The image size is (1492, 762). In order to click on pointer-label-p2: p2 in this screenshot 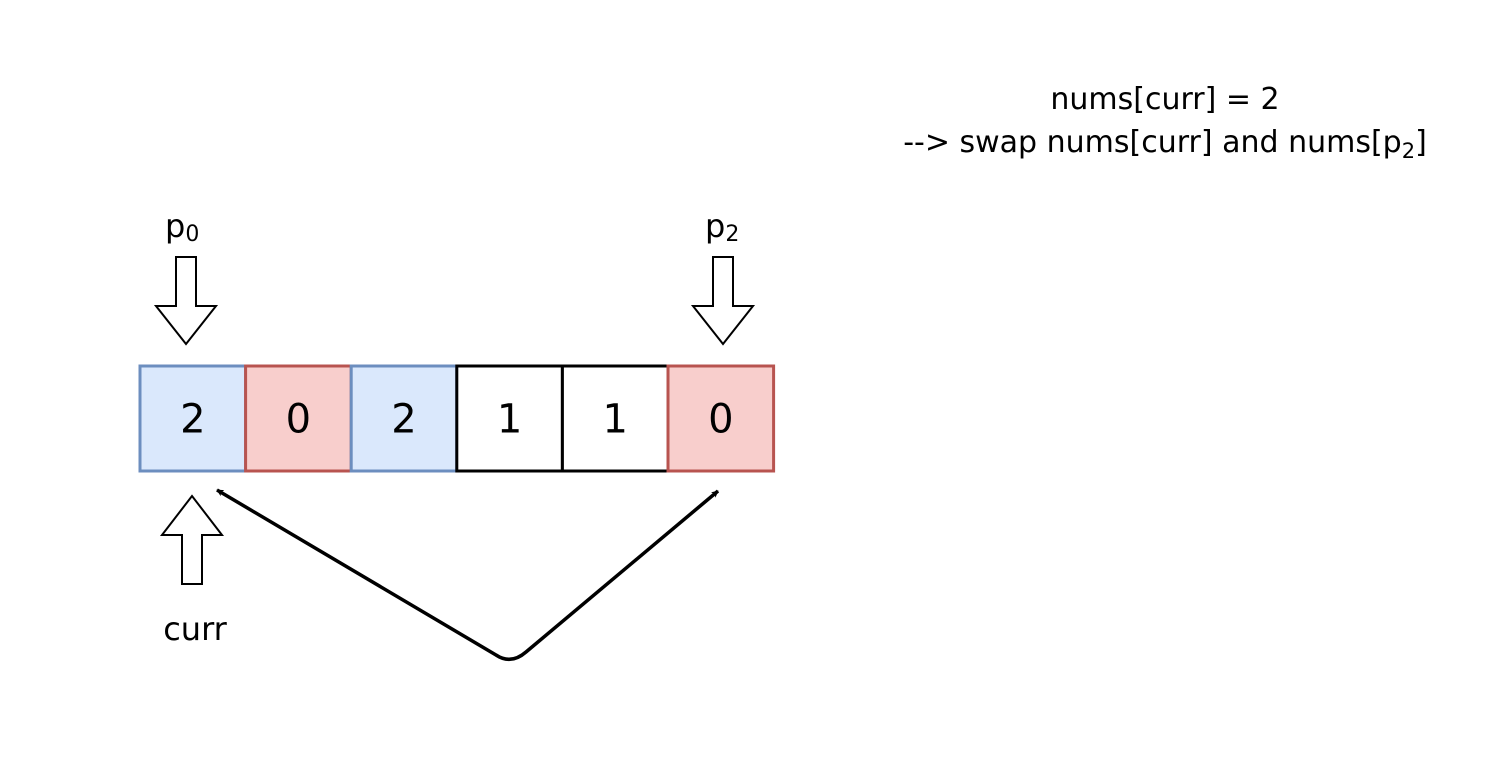, I will do `click(722, 227)`.